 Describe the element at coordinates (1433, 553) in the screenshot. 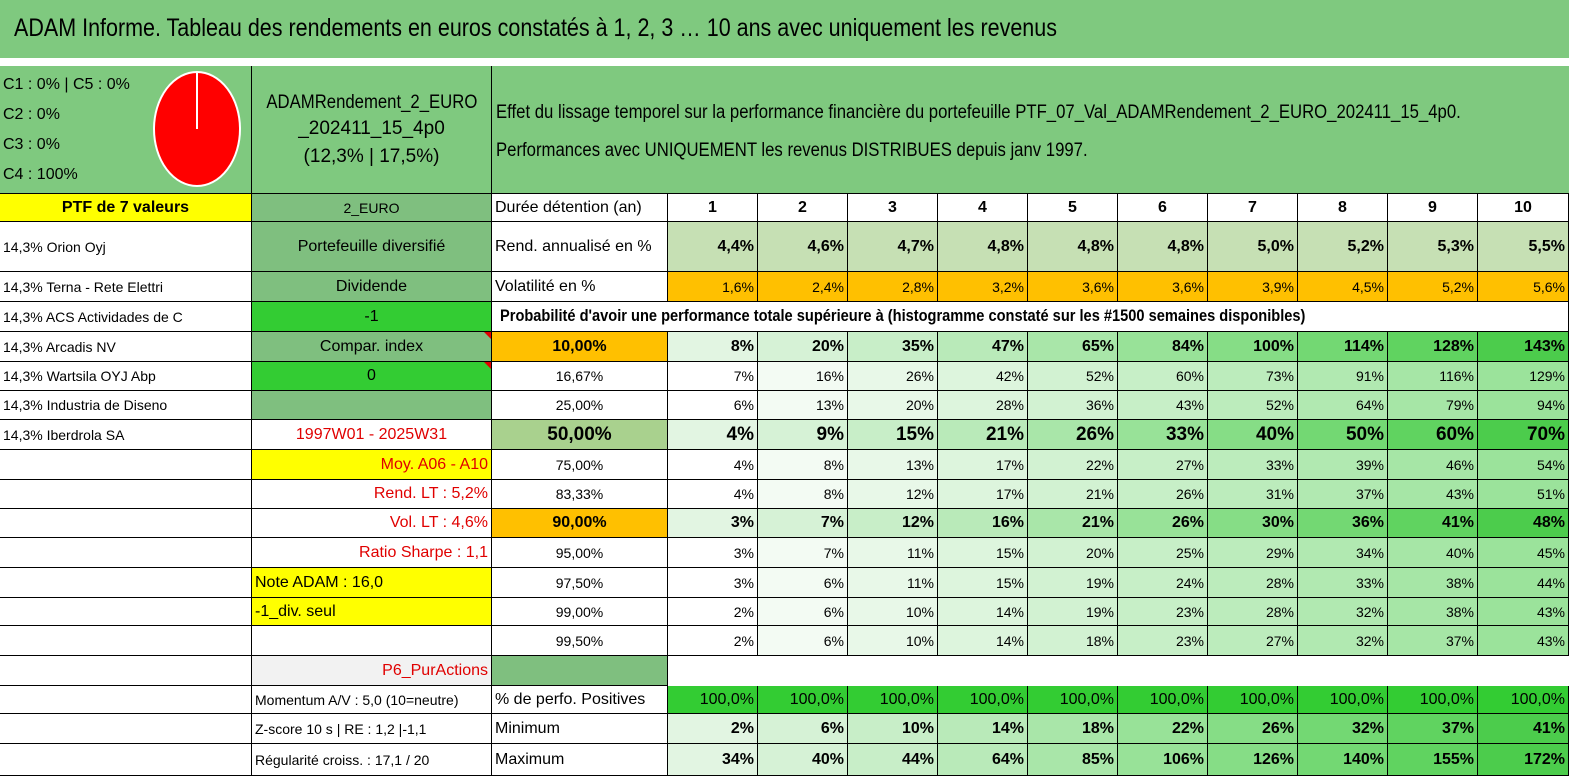

I see `quantile-value: 40%` at that location.